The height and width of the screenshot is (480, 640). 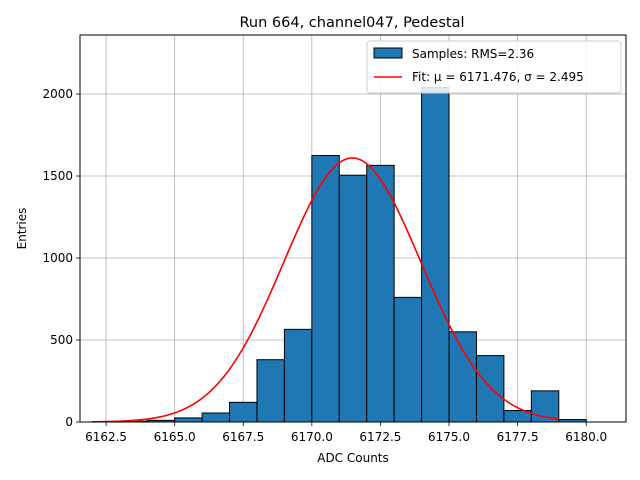 What do you see at coordinates (312, 437) in the screenshot?
I see `x-tick-label: 6170.0` at bounding box center [312, 437].